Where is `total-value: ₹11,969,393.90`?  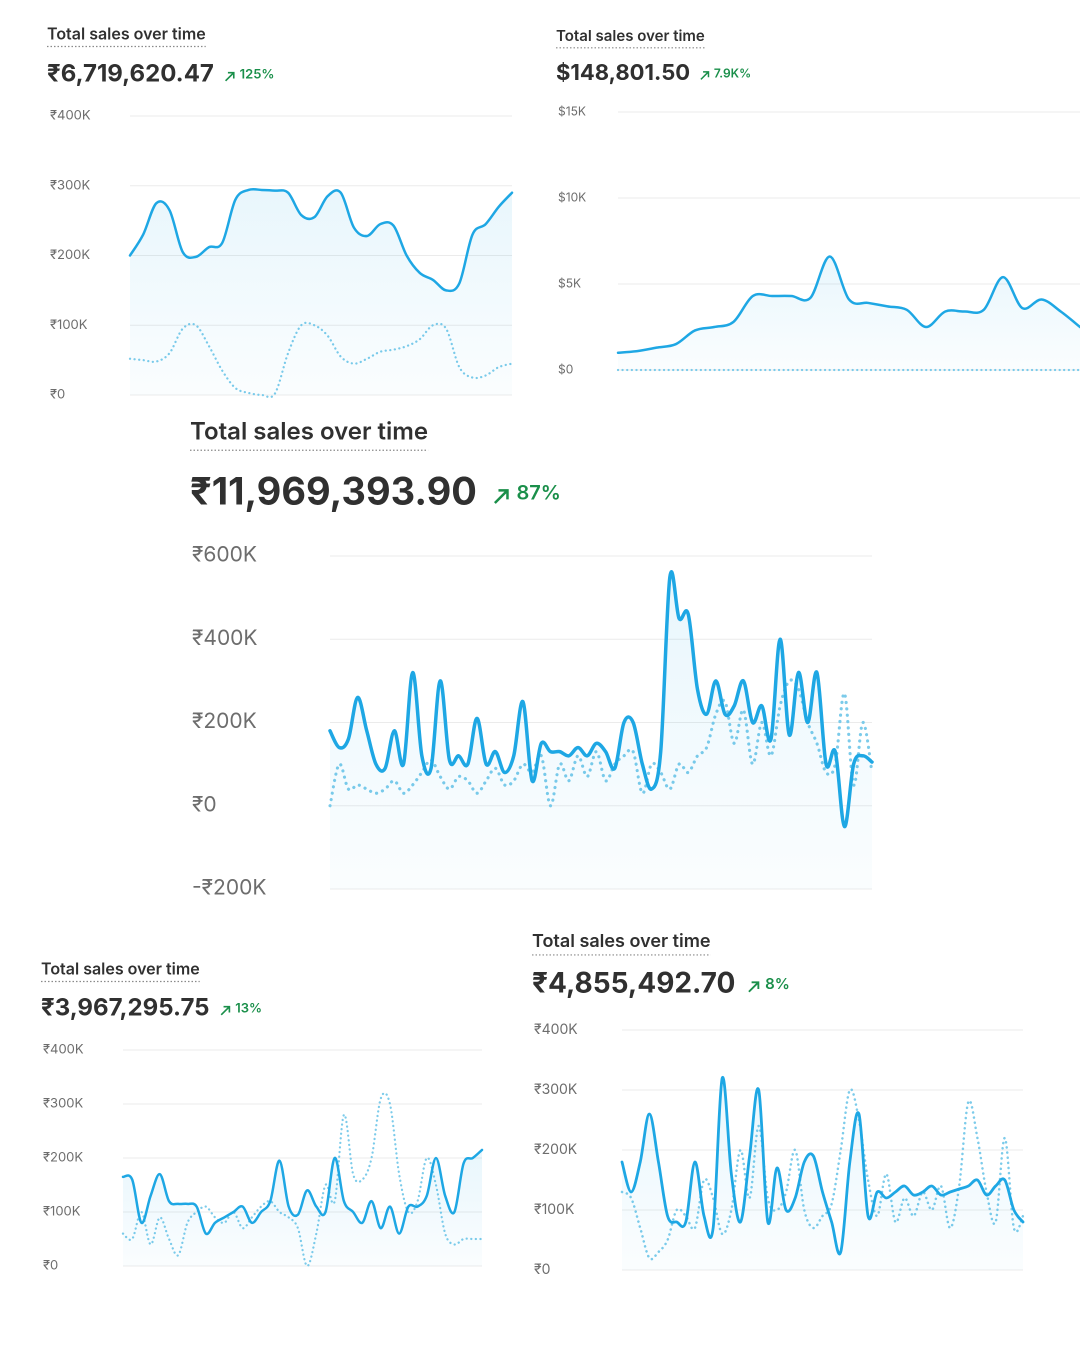 total-value: ₹11,969,393.90 is located at coordinates (333, 491).